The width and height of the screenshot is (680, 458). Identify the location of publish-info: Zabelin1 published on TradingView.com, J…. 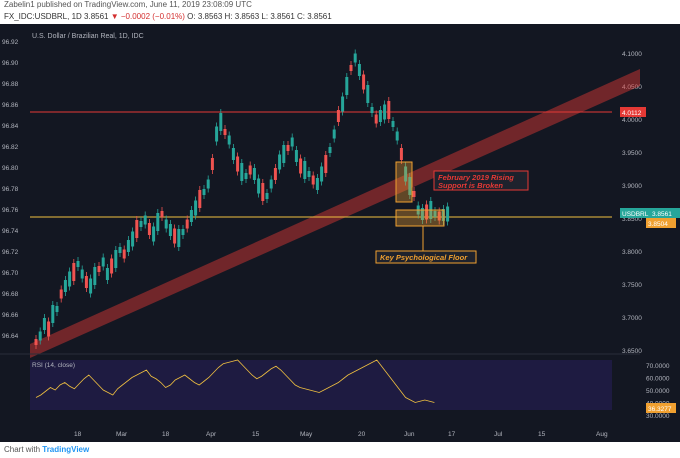
(128, 4).